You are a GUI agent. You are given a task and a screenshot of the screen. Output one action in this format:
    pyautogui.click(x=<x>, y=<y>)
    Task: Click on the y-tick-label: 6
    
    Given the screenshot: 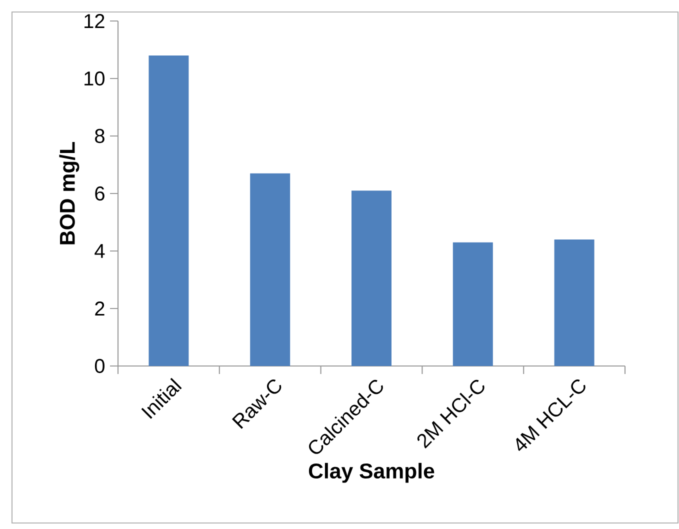 What is the action you would take?
    pyautogui.click(x=99, y=193)
    